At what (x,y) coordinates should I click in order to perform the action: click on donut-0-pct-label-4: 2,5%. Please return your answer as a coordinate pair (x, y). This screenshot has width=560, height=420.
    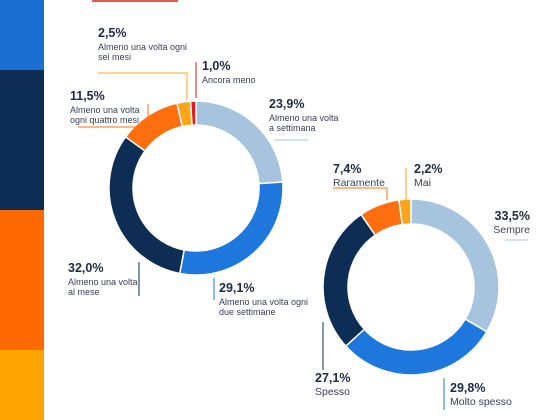
    Looking at the image, I should click on (112, 33).